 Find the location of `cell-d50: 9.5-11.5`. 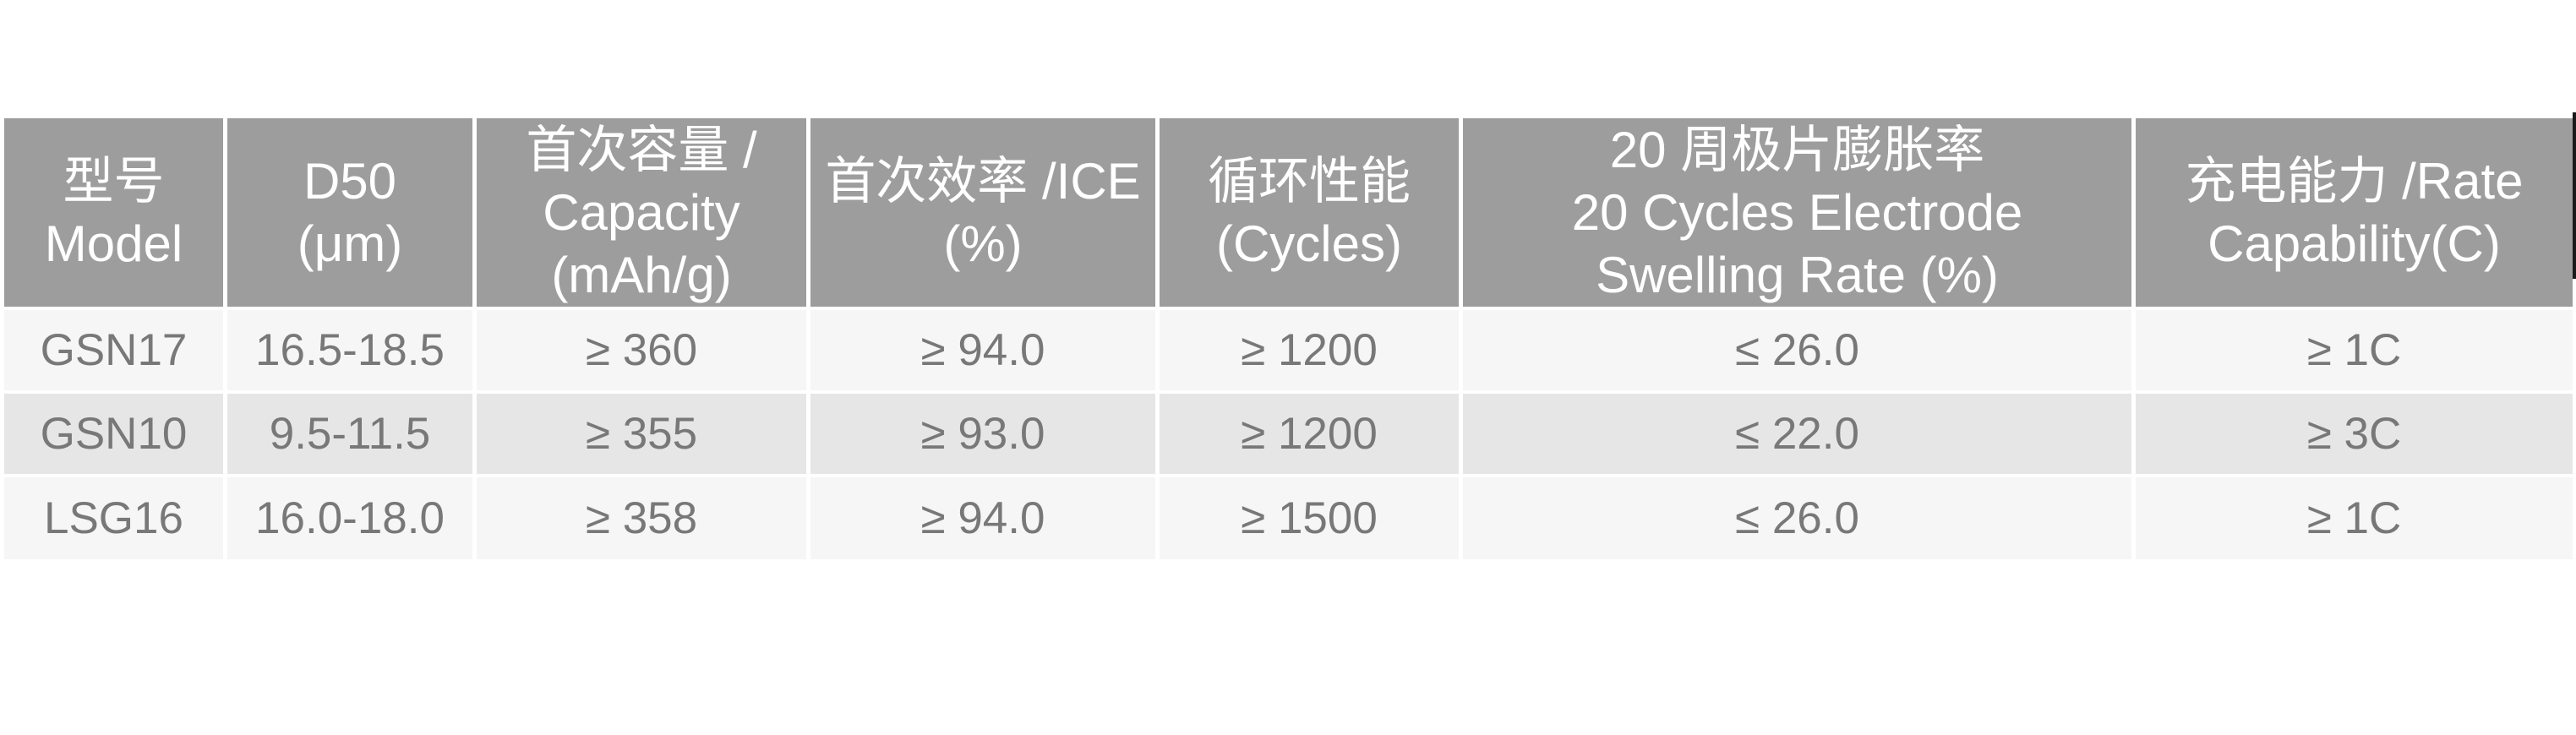

cell-d50: 9.5-11.5 is located at coordinates (349, 434).